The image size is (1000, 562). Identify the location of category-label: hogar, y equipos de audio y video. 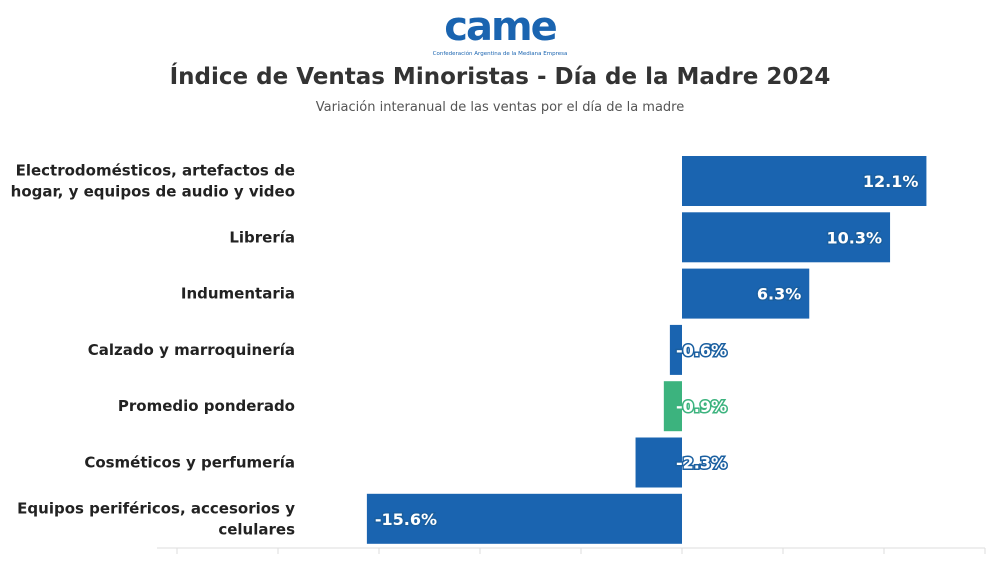
(153, 192).